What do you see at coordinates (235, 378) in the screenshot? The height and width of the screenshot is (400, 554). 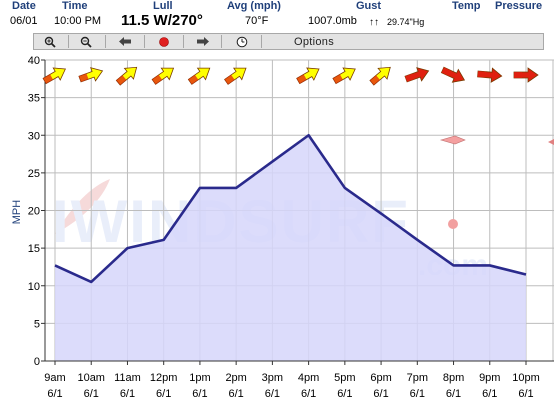 I see `x-tick-label: 2pm` at bounding box center [235, 378].